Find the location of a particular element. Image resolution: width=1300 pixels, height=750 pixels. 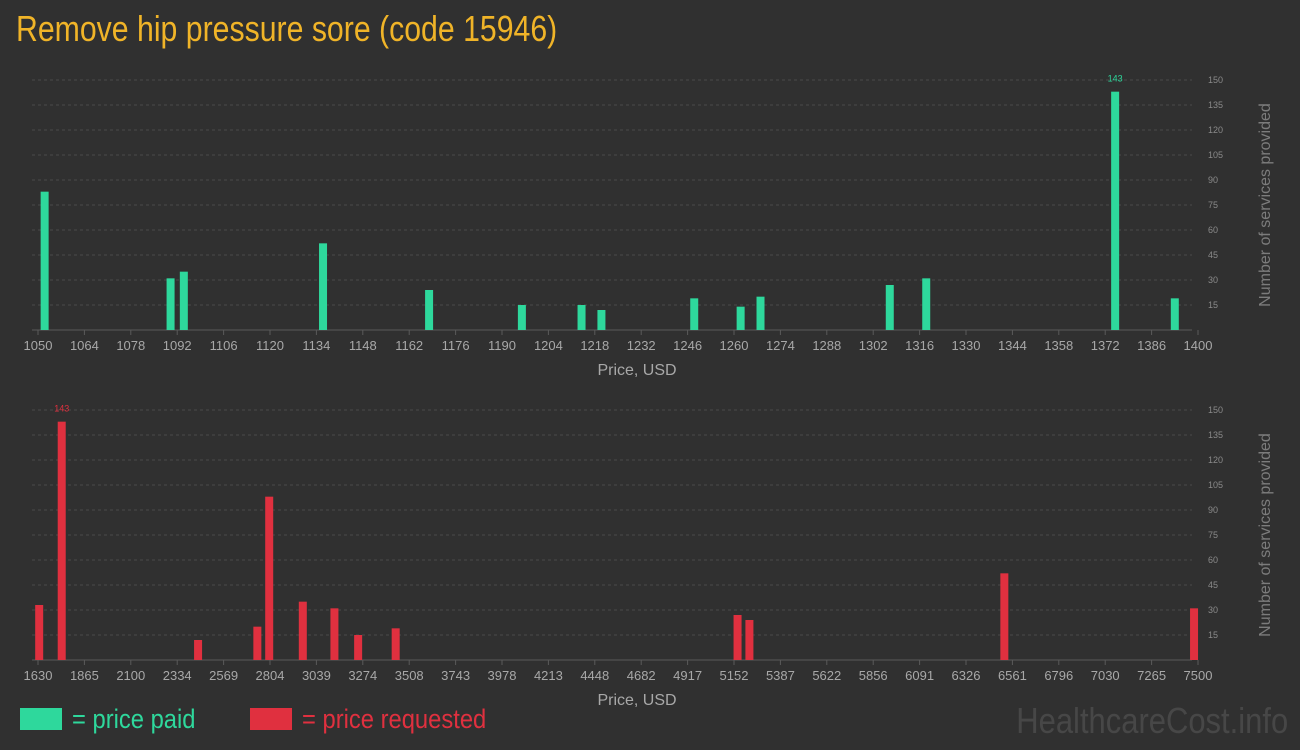

x-tick-label: 1865 is located at coordinates (84, 675).